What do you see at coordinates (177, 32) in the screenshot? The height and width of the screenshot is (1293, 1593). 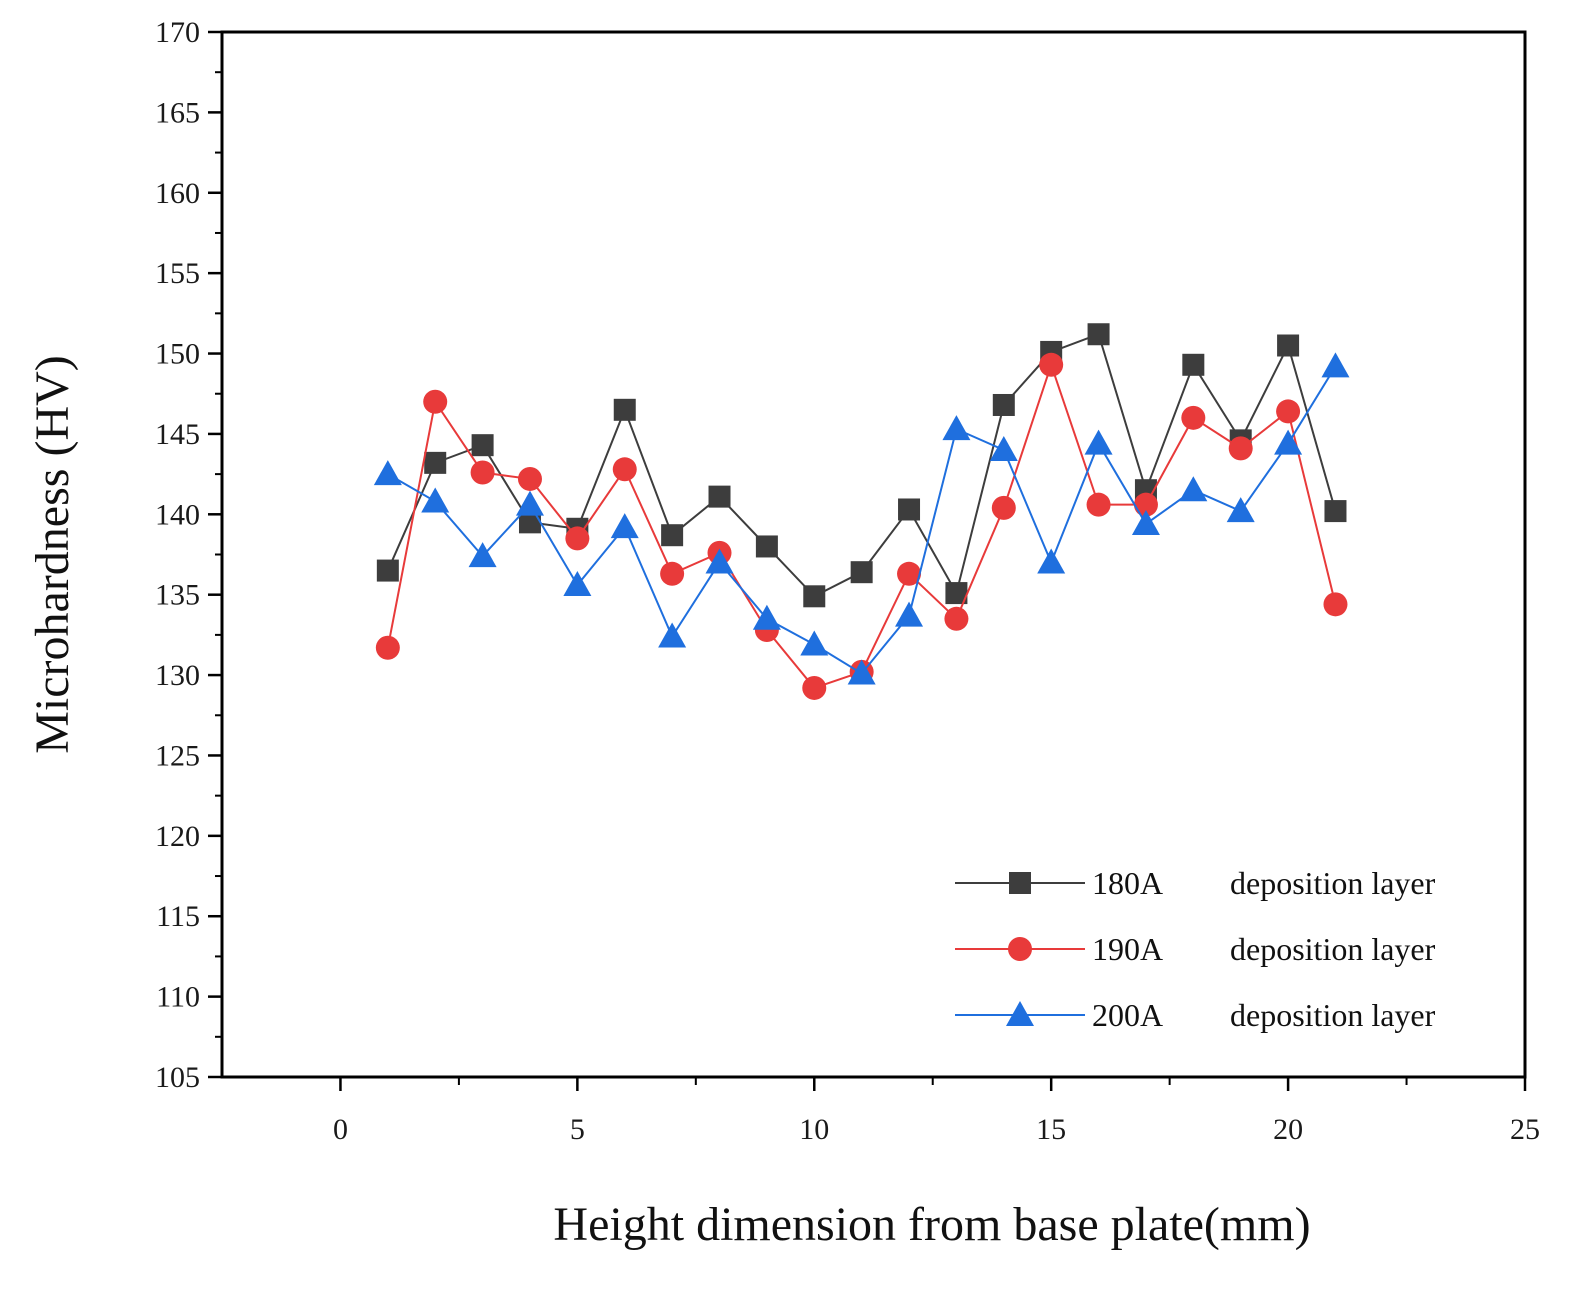 I see `y-tick-label: 170` at bounding box center [177, 32].